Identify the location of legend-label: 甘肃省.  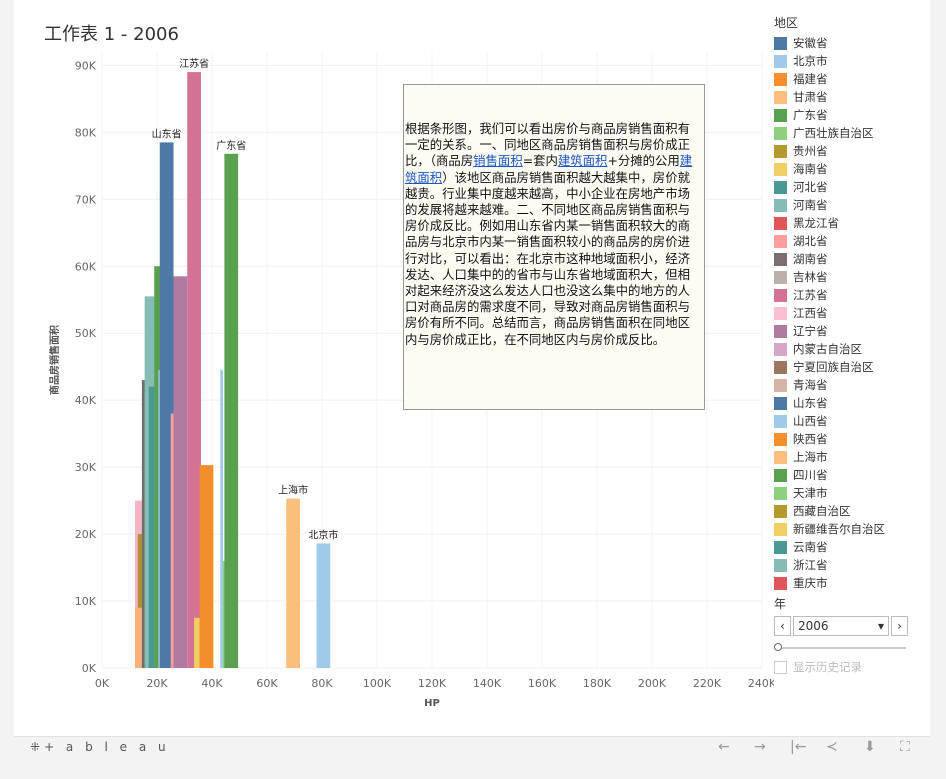
(810, 97).